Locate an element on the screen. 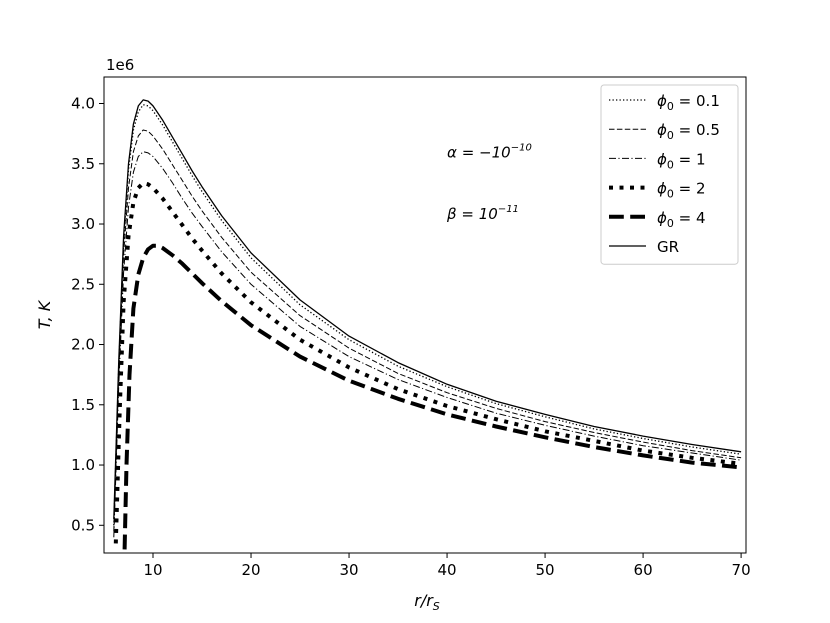 This screenshot has width=830, height=623. x-tick-label: 40 is located at coordinates (447, 570).